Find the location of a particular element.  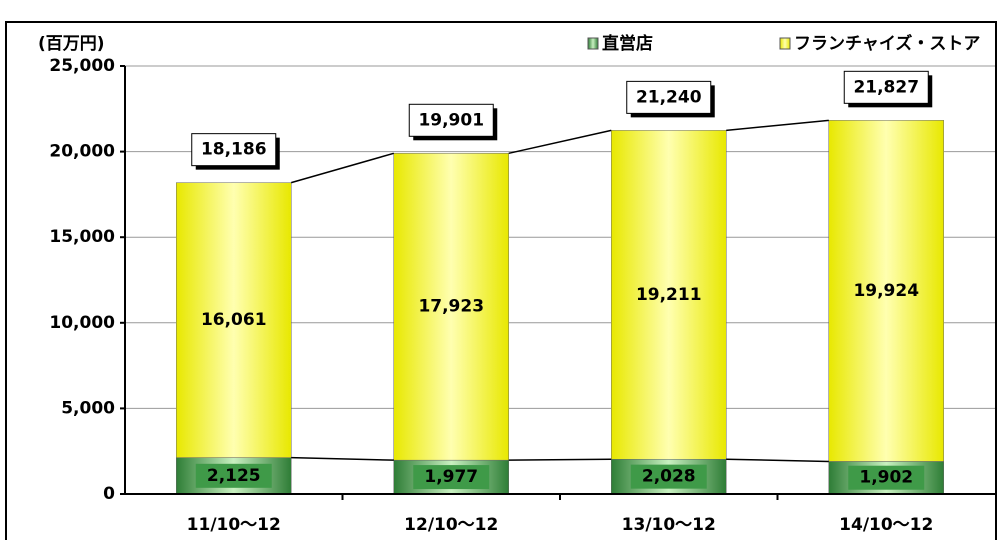

y-tick-label: 0 is located at coordinates (109, 494).